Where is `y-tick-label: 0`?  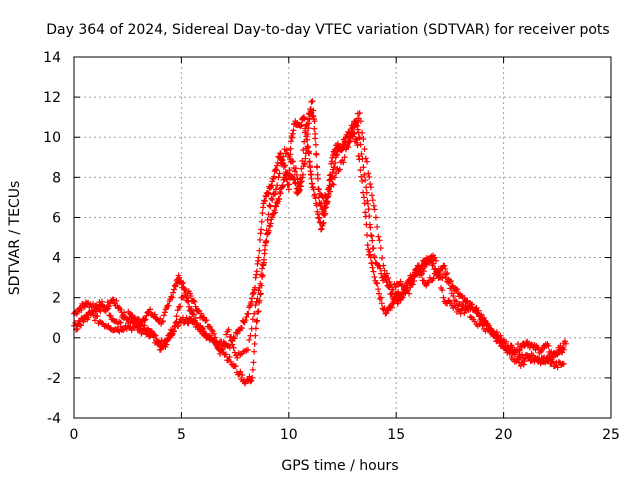
y-tick-label: 0 is located at coordinates (56, 339).